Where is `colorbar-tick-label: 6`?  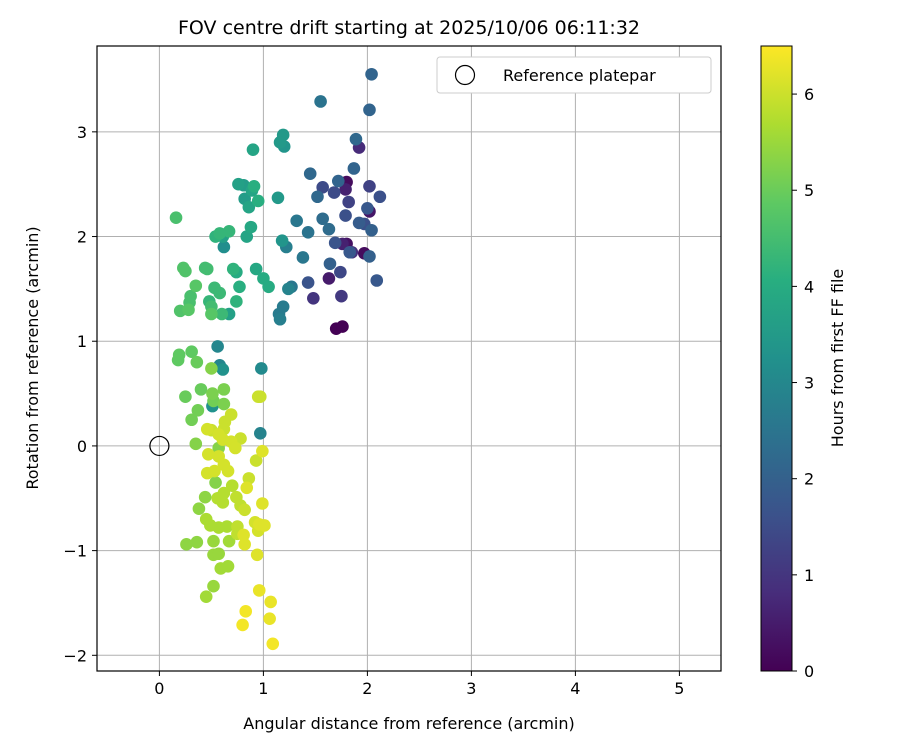
colorbar-tick-label: 6 is located at coordinates (809, 94).